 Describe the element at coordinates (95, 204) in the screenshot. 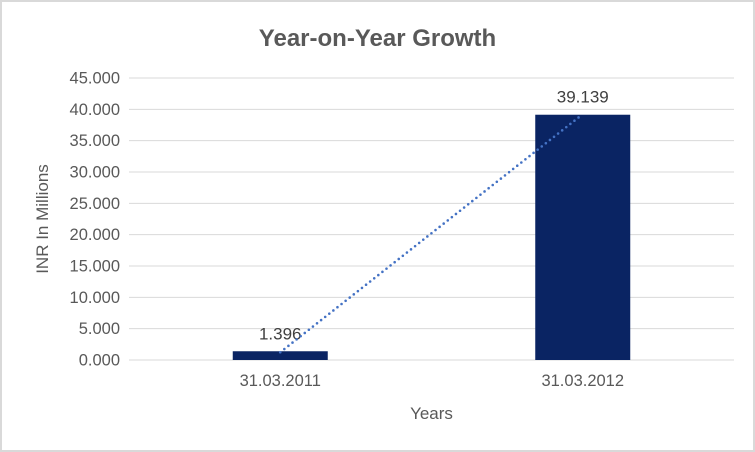

I see `y-tick-label: 25.000` at that location.